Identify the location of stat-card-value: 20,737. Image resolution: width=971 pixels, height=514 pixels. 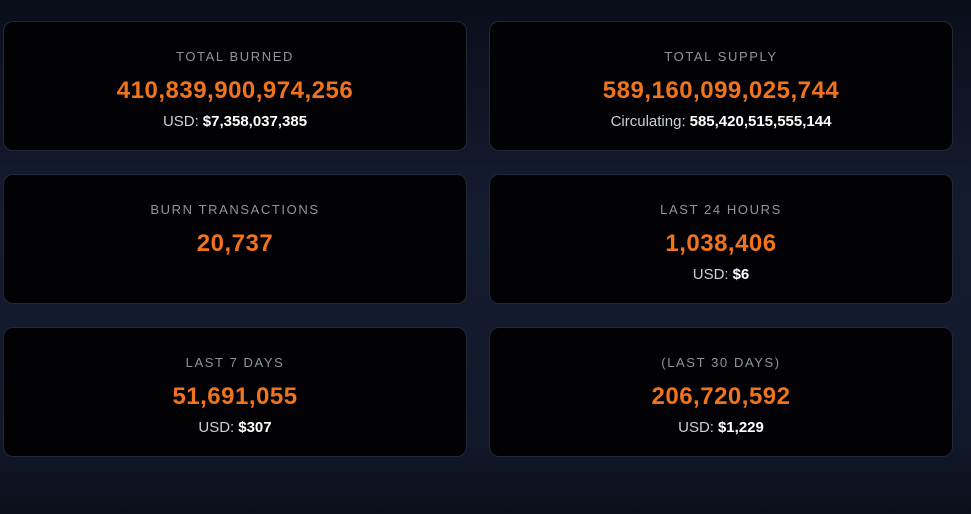
(235, 243).